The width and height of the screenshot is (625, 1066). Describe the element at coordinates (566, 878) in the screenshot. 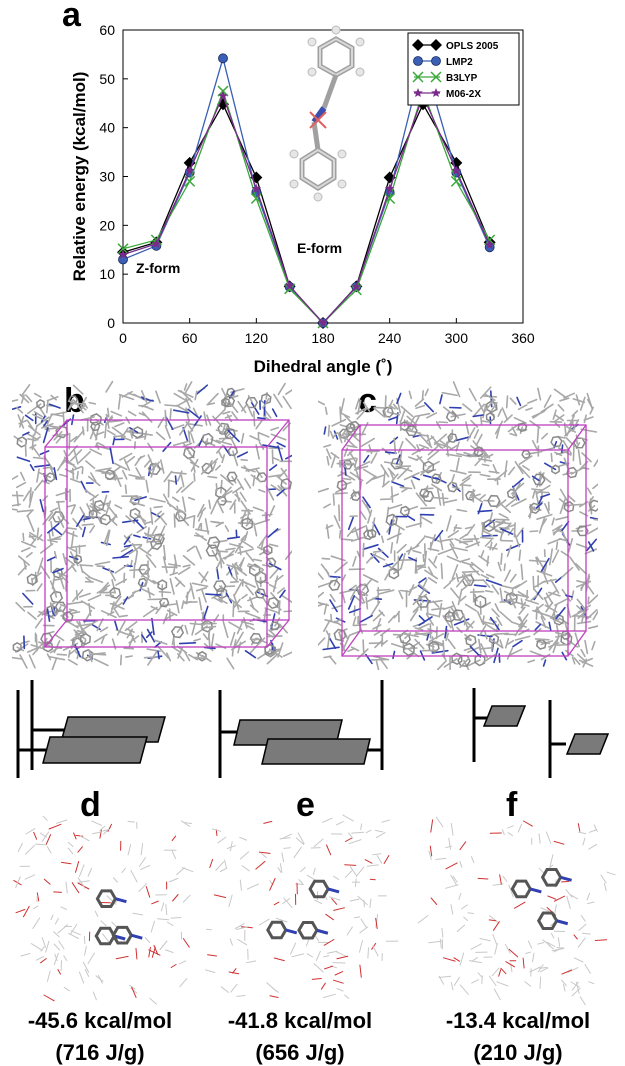

I see `azo-bond` at that location.